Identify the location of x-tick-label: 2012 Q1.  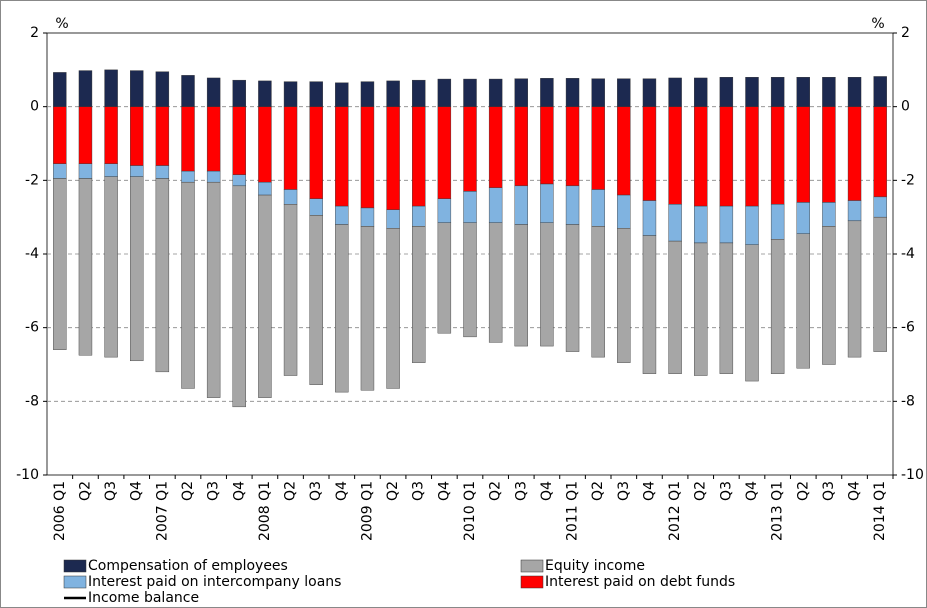
(675, 511).